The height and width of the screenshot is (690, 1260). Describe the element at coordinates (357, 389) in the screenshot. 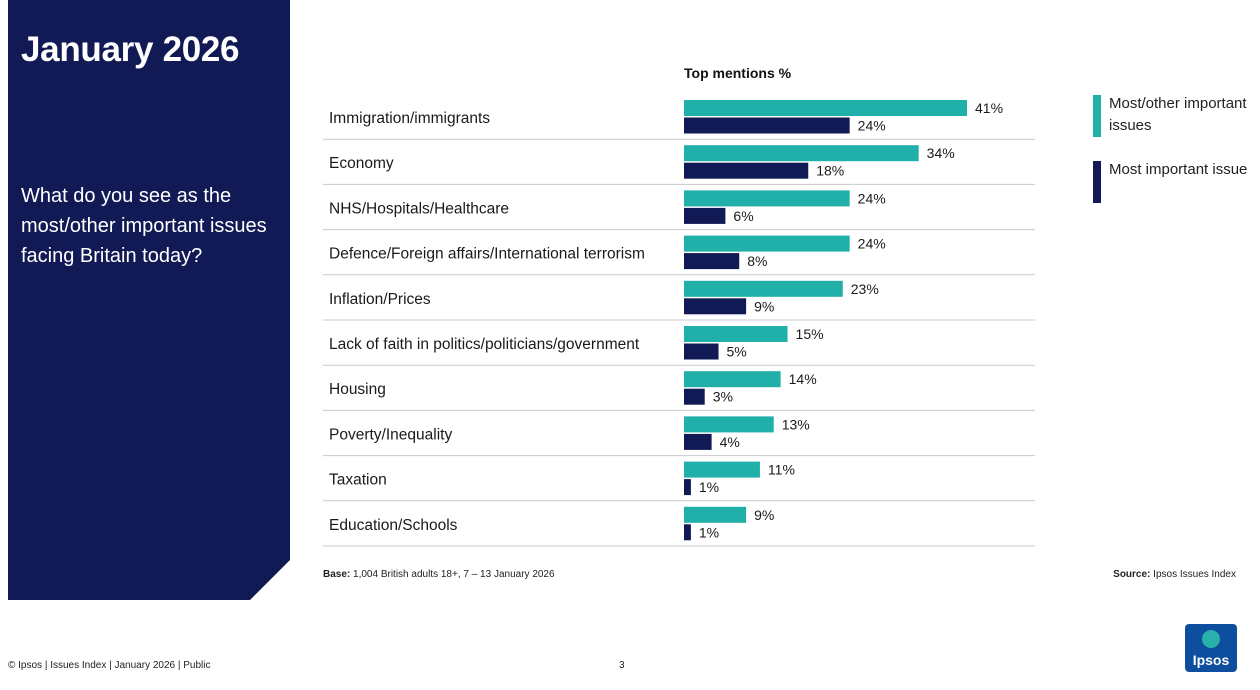

I see `category-label: Housing` at that location.